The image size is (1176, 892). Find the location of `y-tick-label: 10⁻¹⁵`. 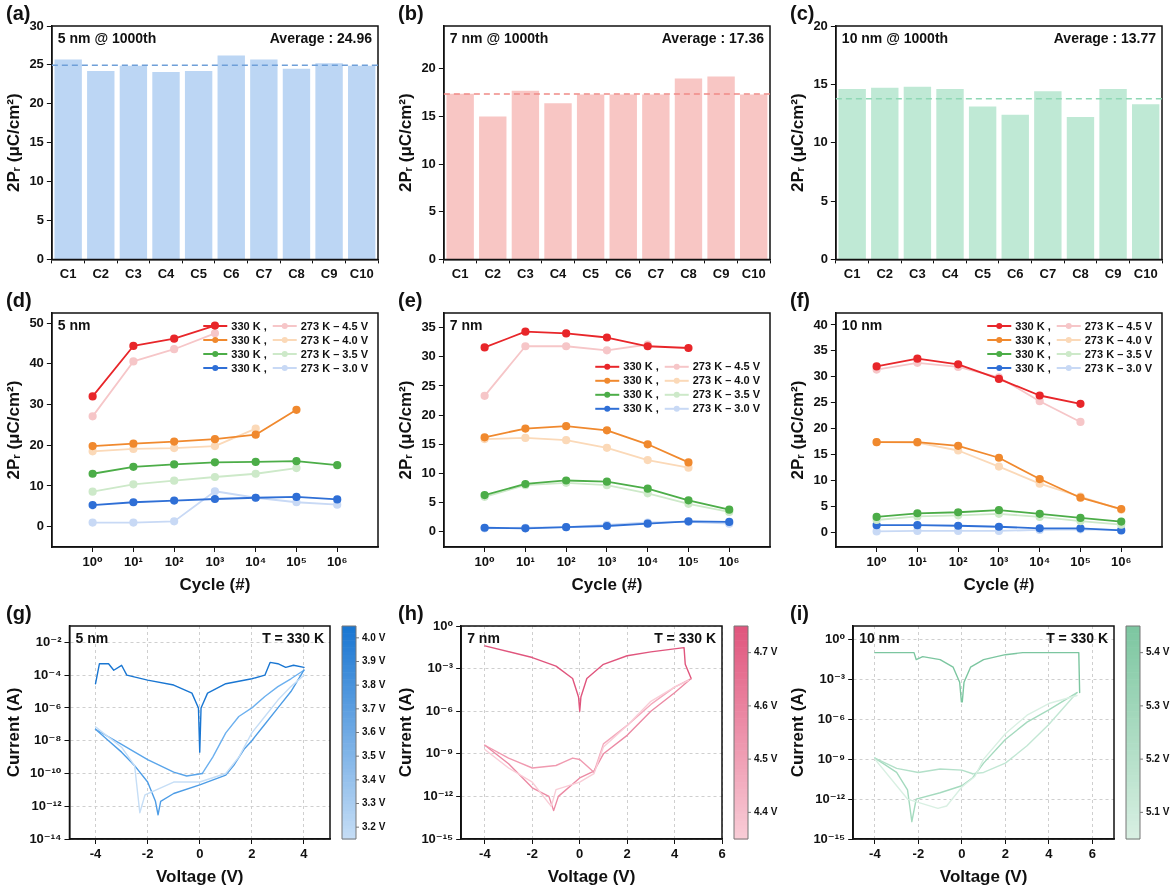

y-tick-label: 10⁻¹⁵ is located at coordinates (829, 838).